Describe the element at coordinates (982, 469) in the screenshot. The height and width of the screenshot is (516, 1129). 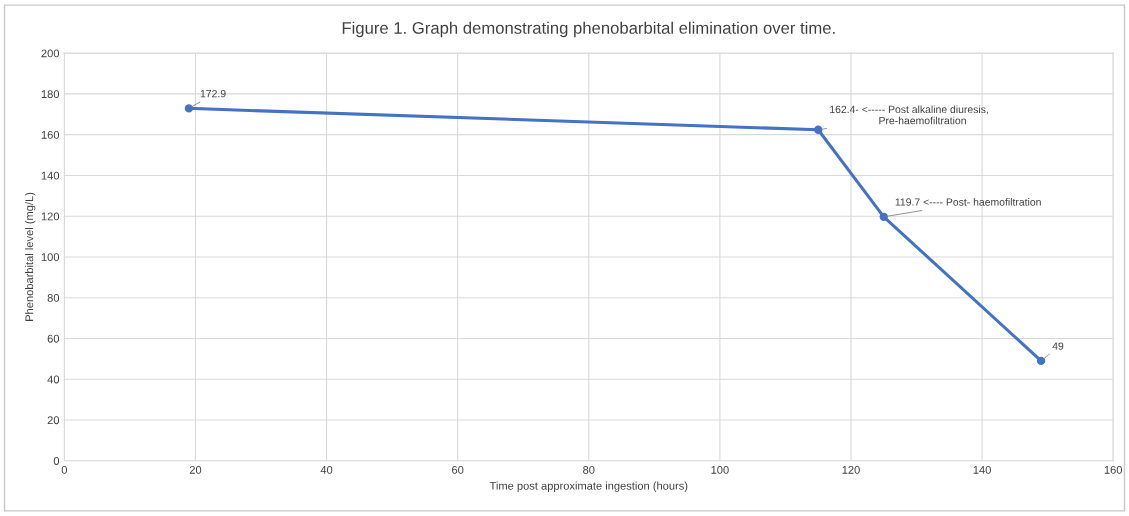
I see `x-tick-label: 140` at that location.